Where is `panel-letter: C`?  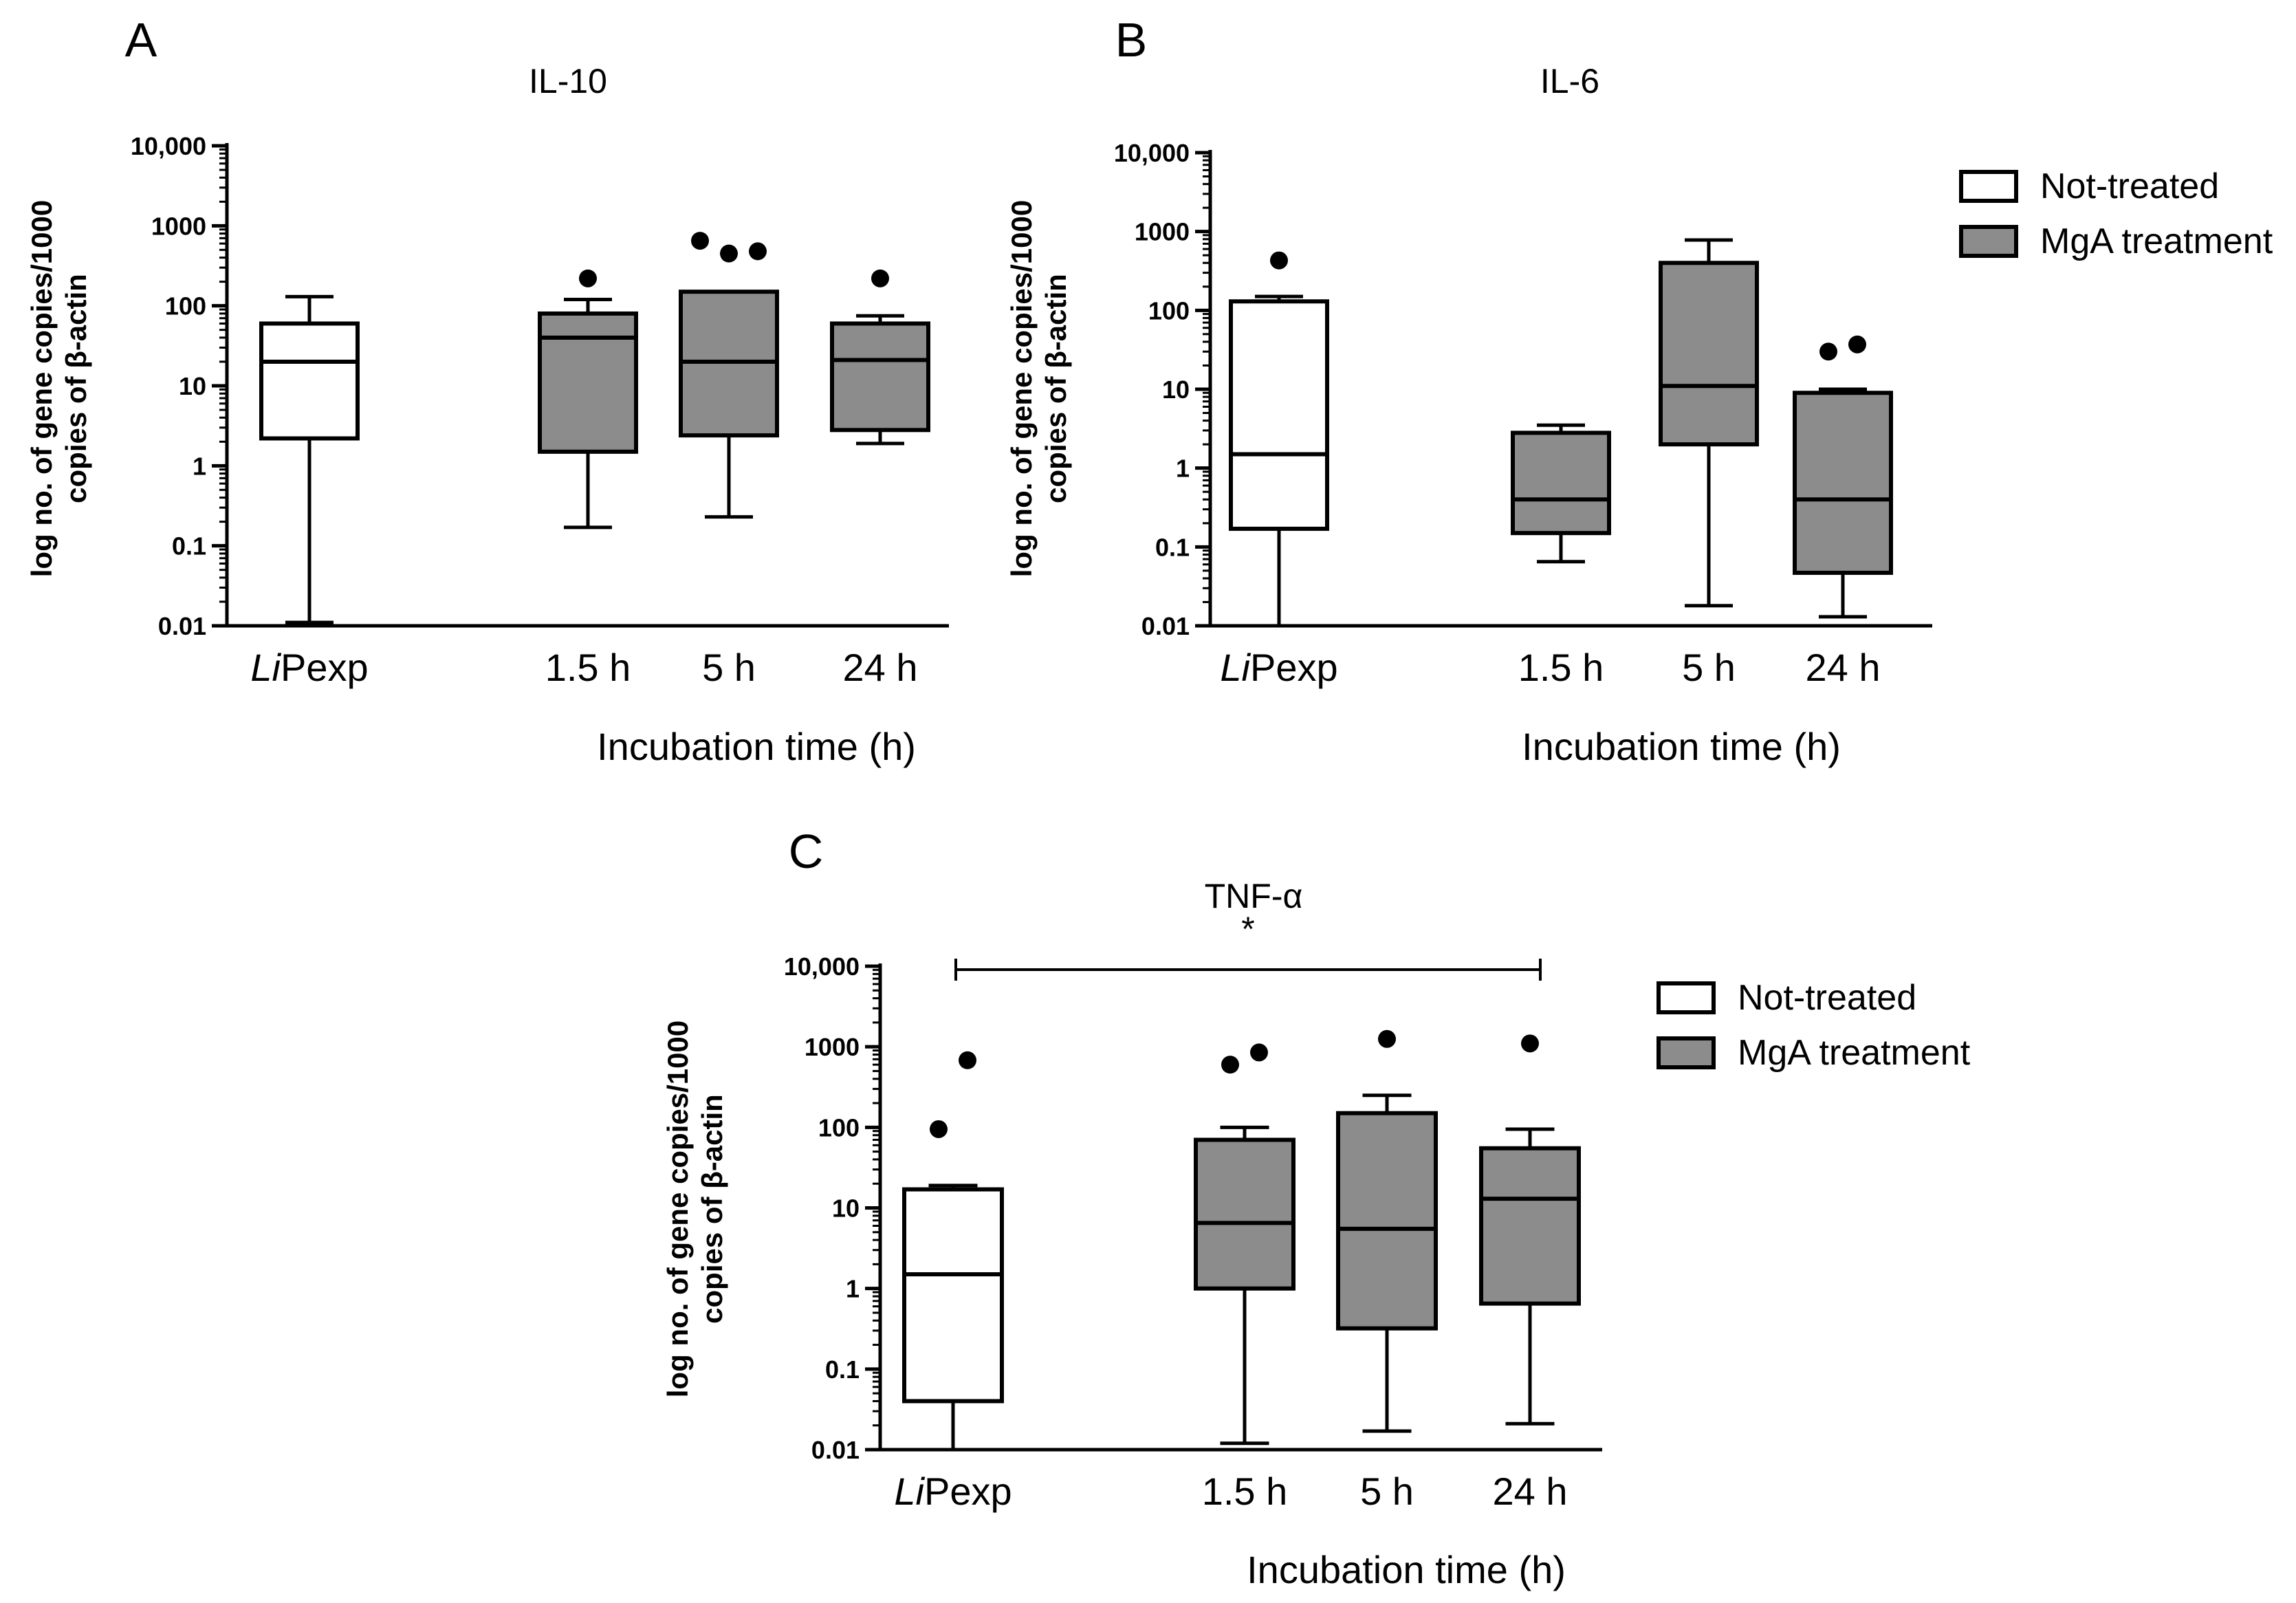 panel-letter: C is located at coordinates (806, 851).